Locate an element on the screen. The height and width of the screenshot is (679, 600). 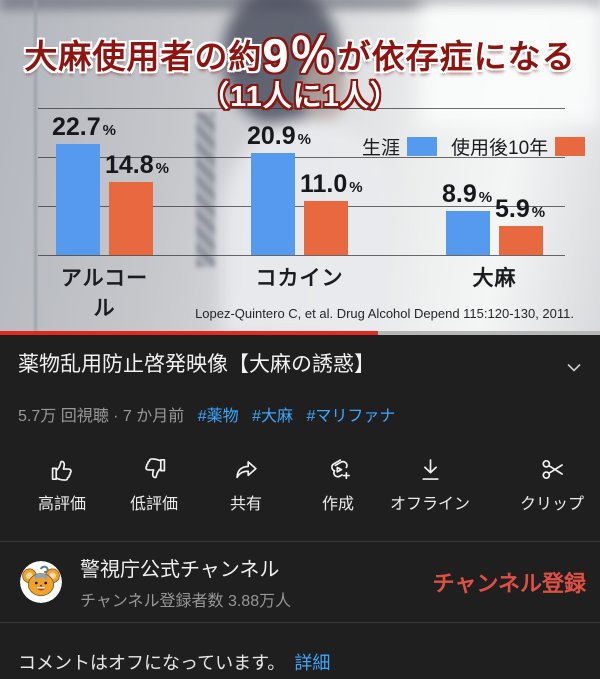
expand-description-button is located at coordinates (574, 369).